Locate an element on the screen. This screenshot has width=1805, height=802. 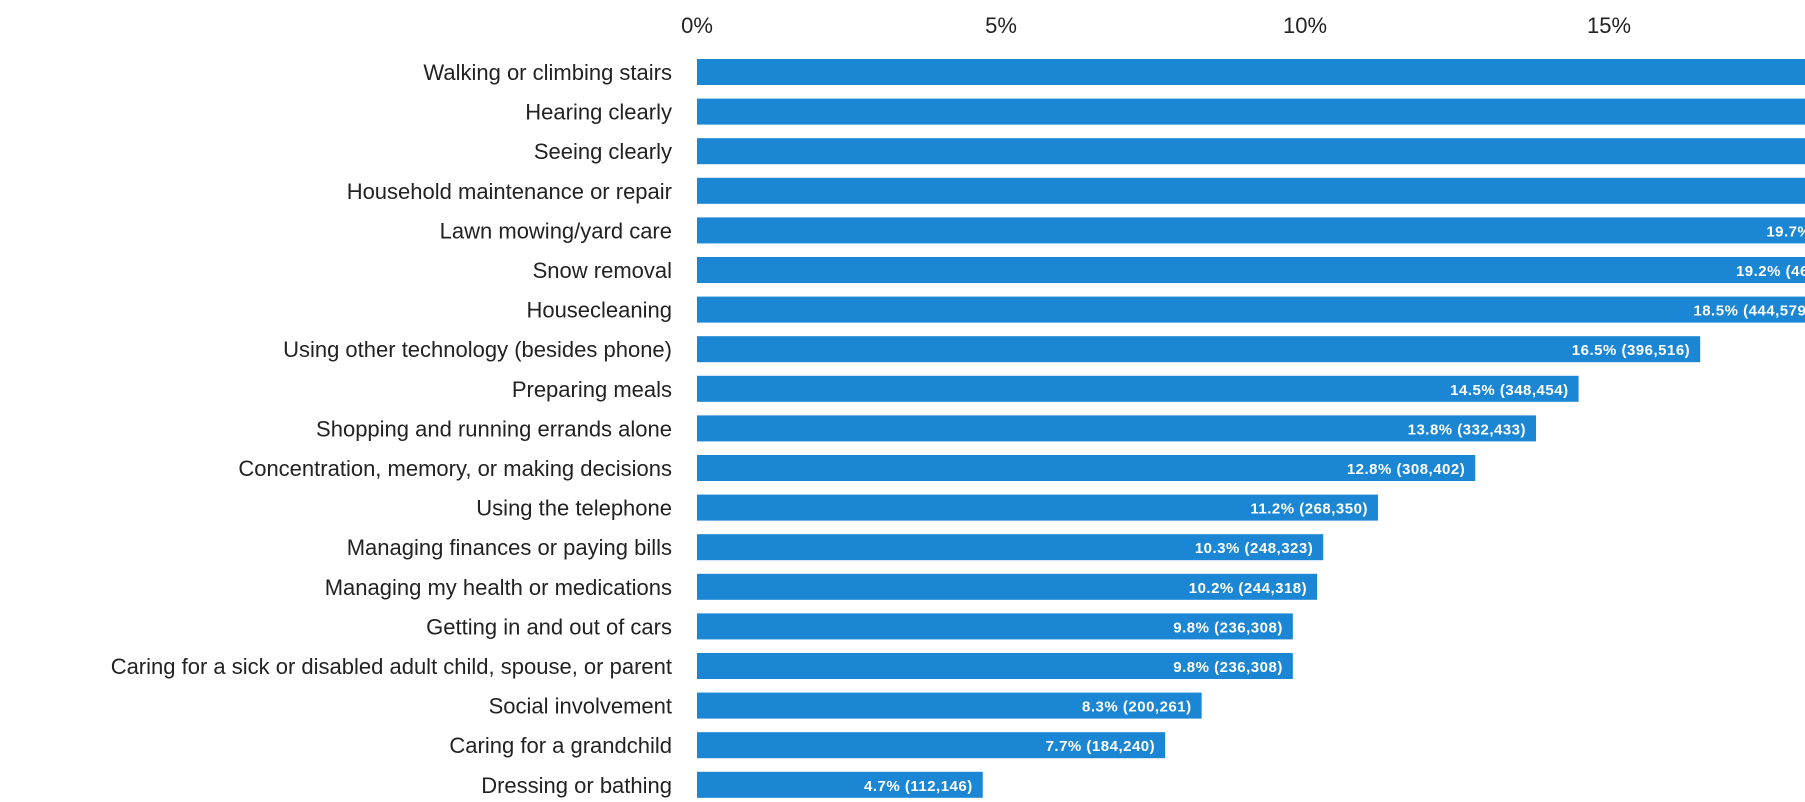
category-label: Lawn mowing/yard care is located at coordinates (556, 230).